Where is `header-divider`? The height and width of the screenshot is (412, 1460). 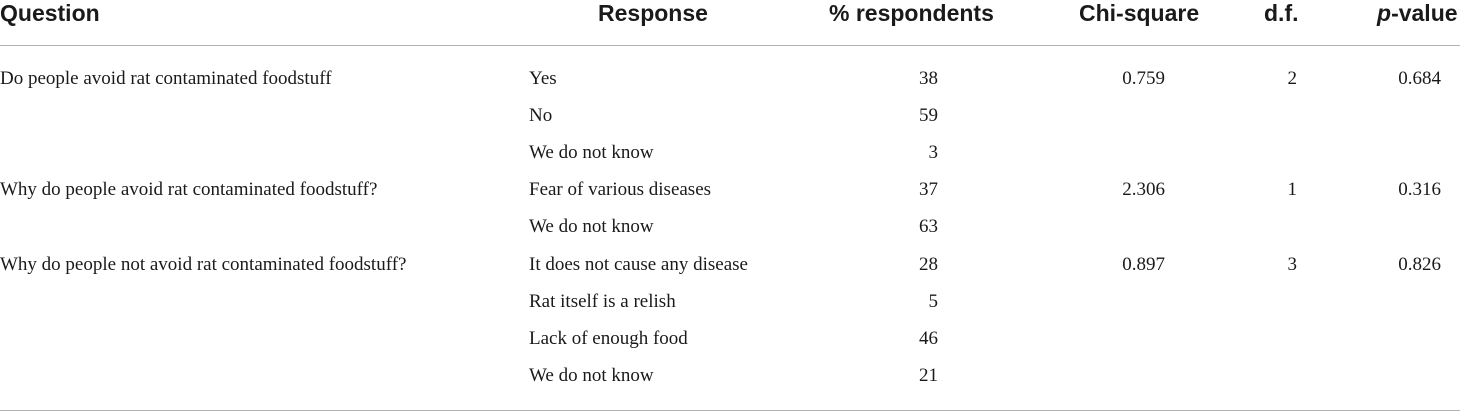 header-divider is located at coordinates (730, 45).